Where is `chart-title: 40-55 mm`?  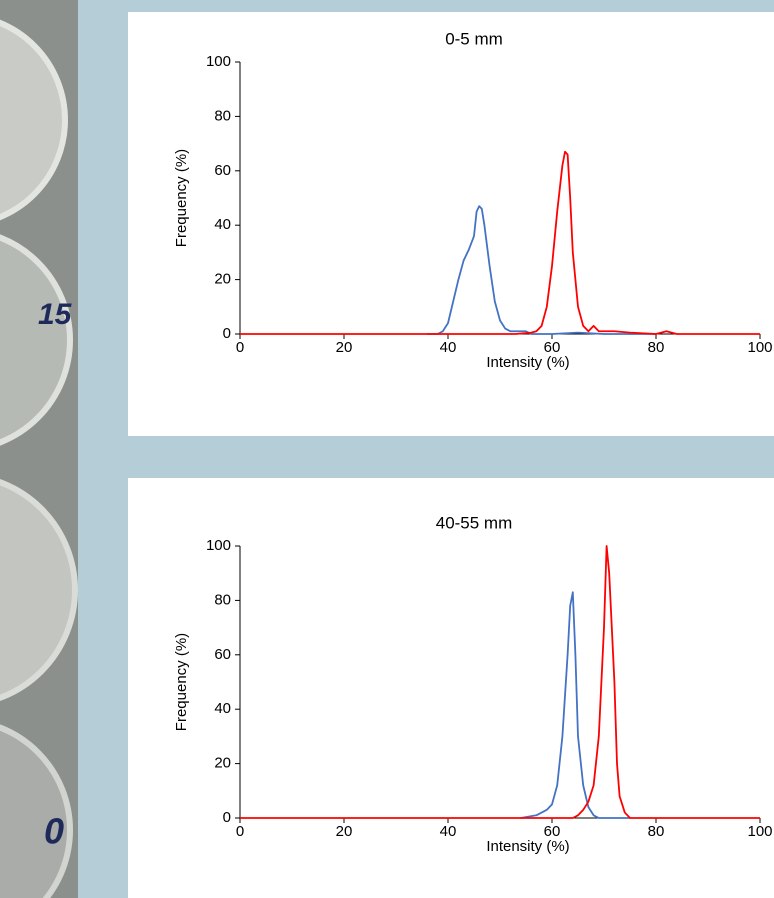
chart-title: 40-55 mm is located at coordinates (474, 522).